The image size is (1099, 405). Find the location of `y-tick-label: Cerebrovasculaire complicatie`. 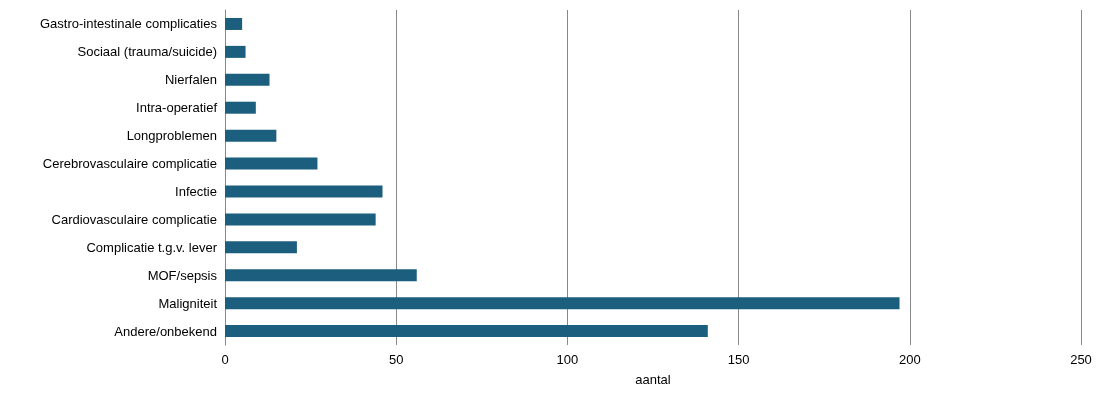

y-tick-label: Cerebrovasculaire complicatie is located at coordinates (129, 164).